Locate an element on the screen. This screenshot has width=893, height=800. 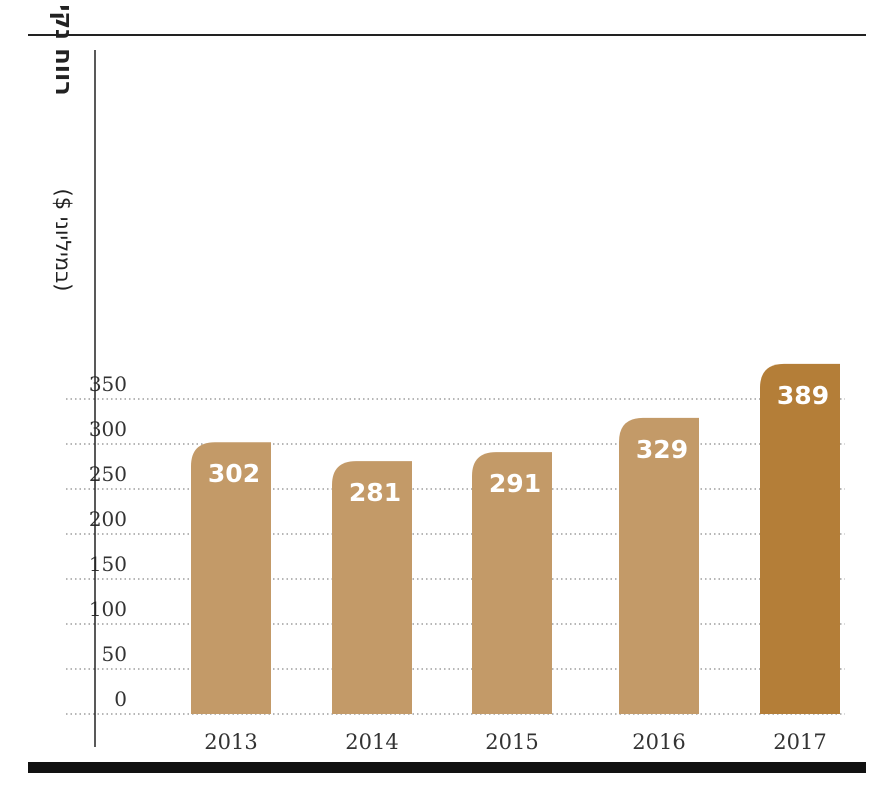
bar-value-label: 329 is located at coordinates (662, 449).